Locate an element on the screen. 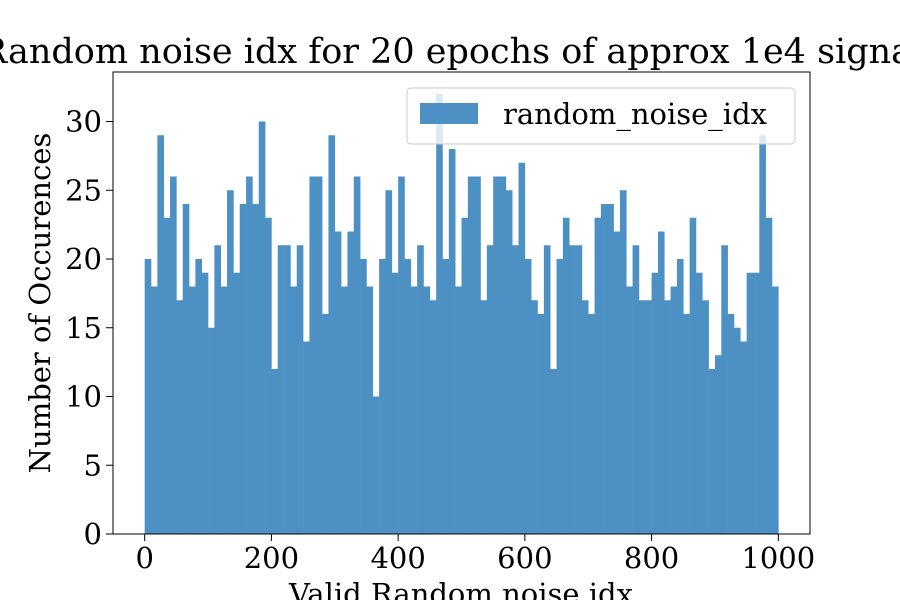 The image size is (900, 604). x-tick-label: 400 is located at coordinates (397, 558).